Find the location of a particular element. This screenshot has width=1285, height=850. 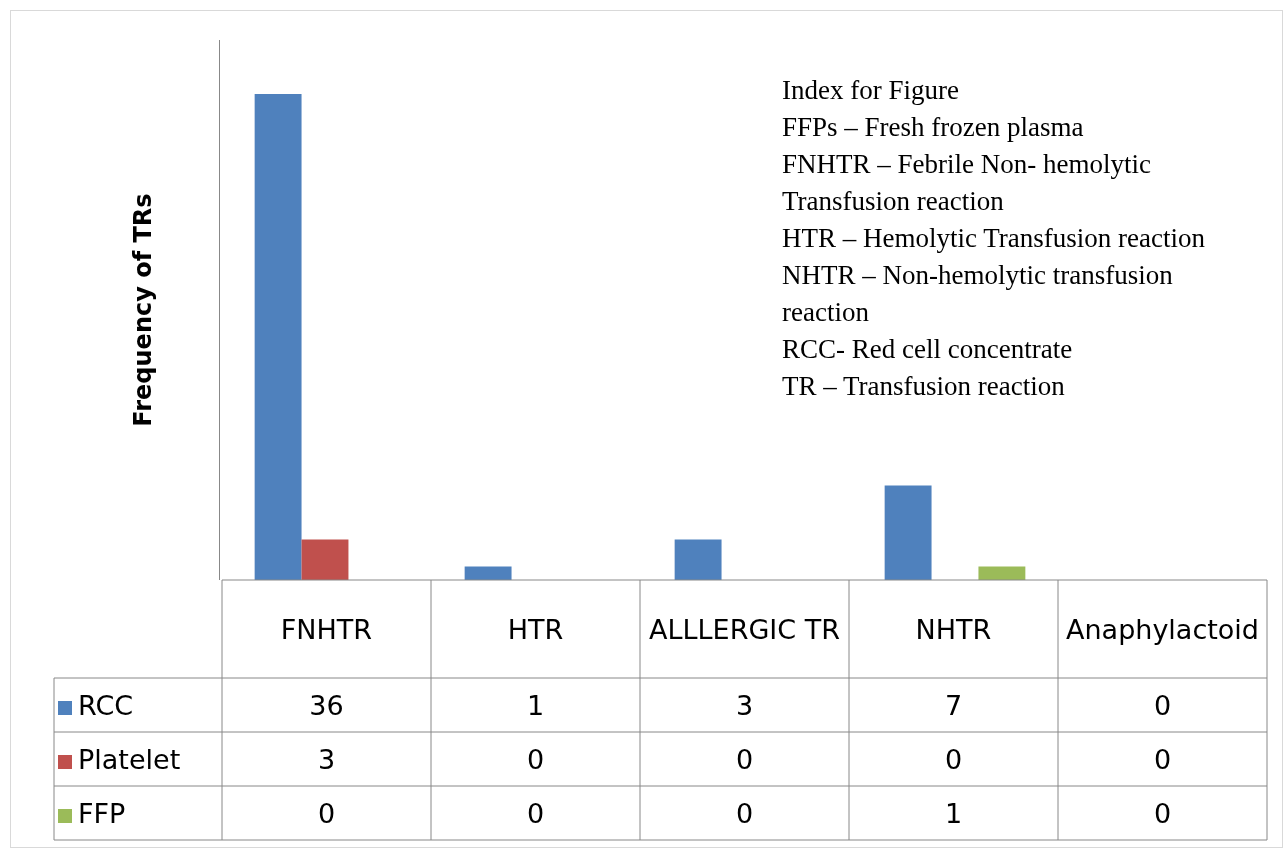

annotation: FNHTR – Febrile Non- hemolytic Transfusion reaction is located at coordinates (967, 183).